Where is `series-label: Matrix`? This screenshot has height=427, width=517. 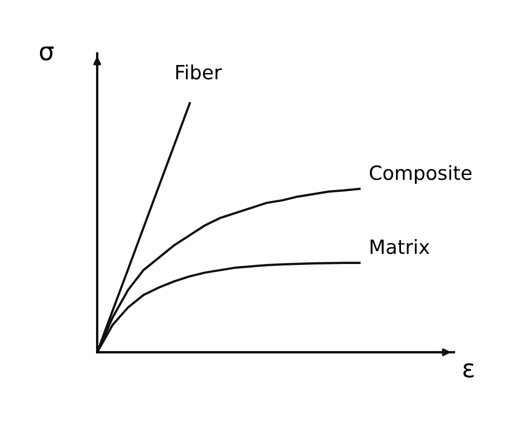 series-label: Matrix is located at coordinates (400, 246).